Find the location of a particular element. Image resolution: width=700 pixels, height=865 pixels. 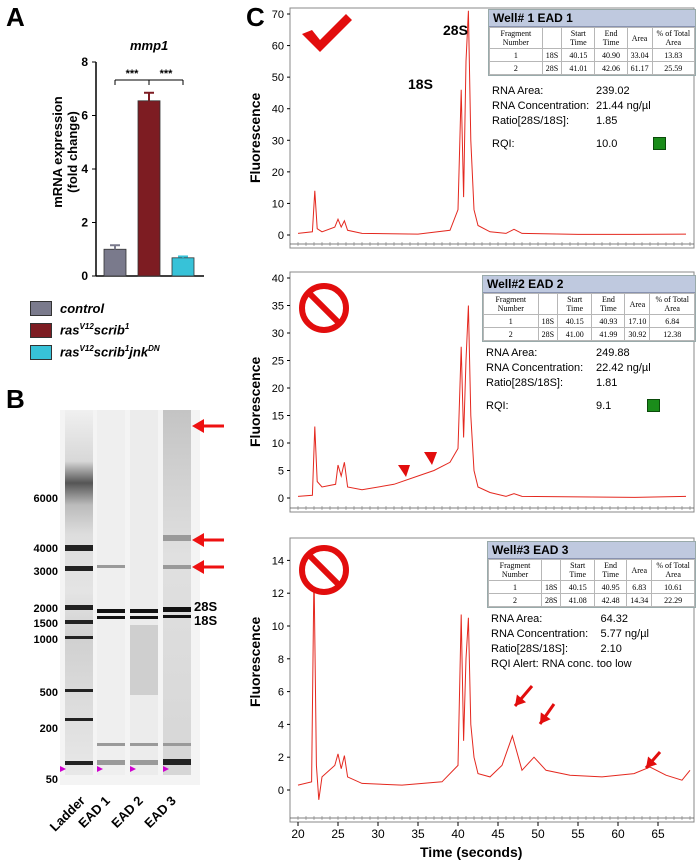

size-label-1000: 1000 is located at coordinates (45, 640).